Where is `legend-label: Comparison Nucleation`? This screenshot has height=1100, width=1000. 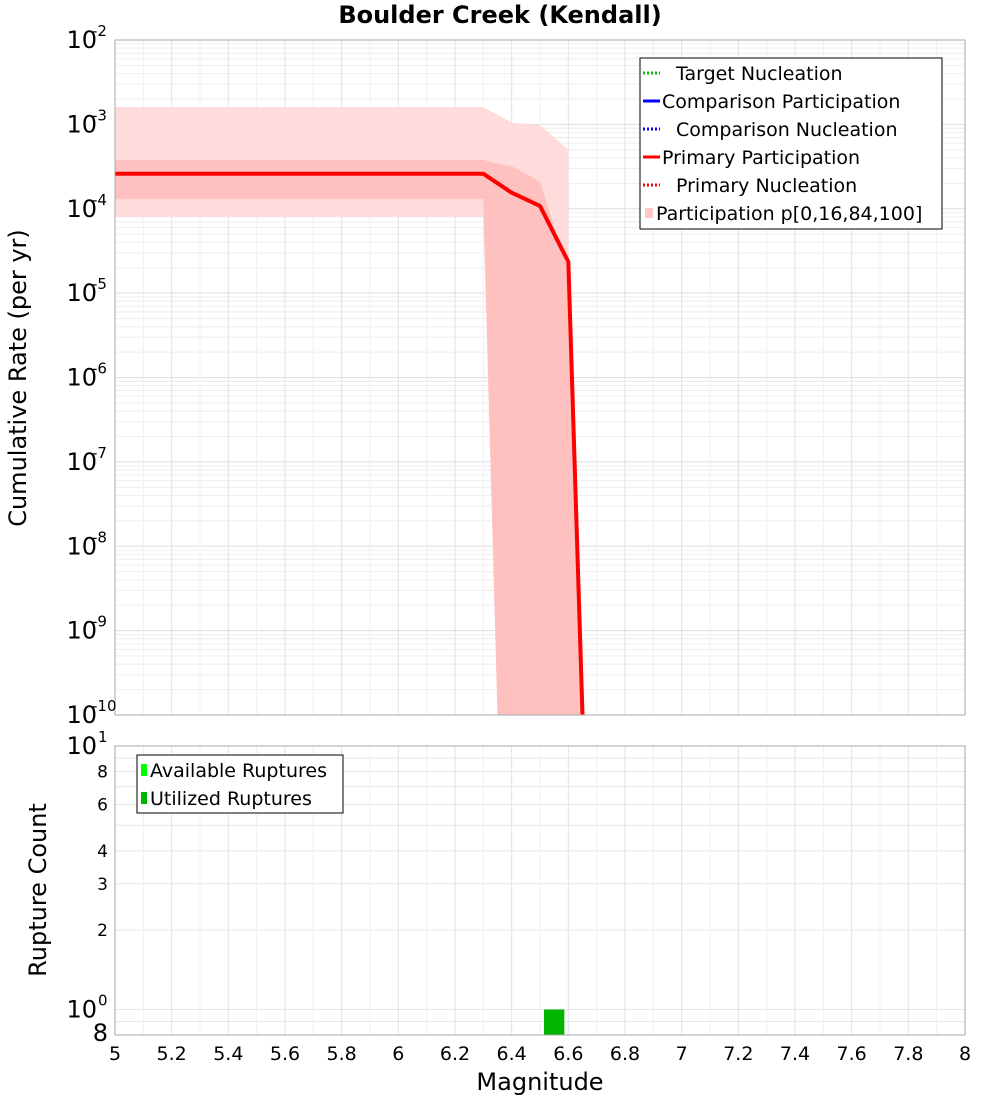 legend-label: Comparison Nucleation is located at coordinates (787, 130).